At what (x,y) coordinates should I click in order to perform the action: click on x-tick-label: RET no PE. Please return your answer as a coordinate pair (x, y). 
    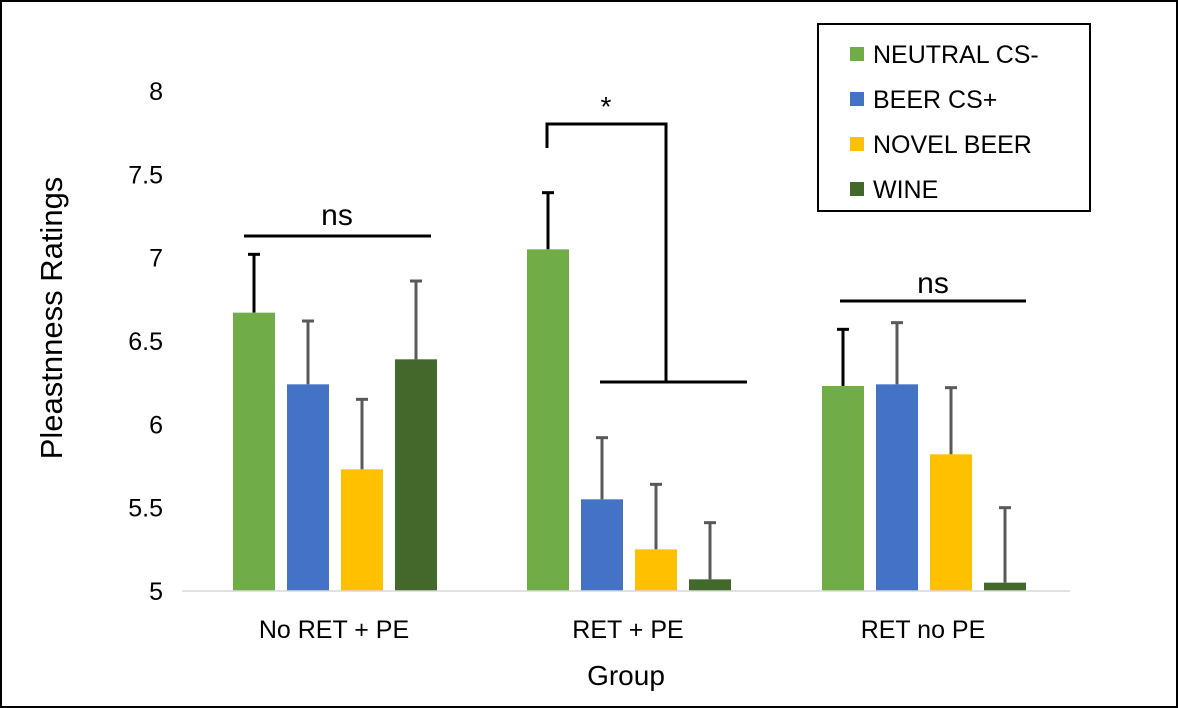
    Looking at the image, I should click on (923, 630).